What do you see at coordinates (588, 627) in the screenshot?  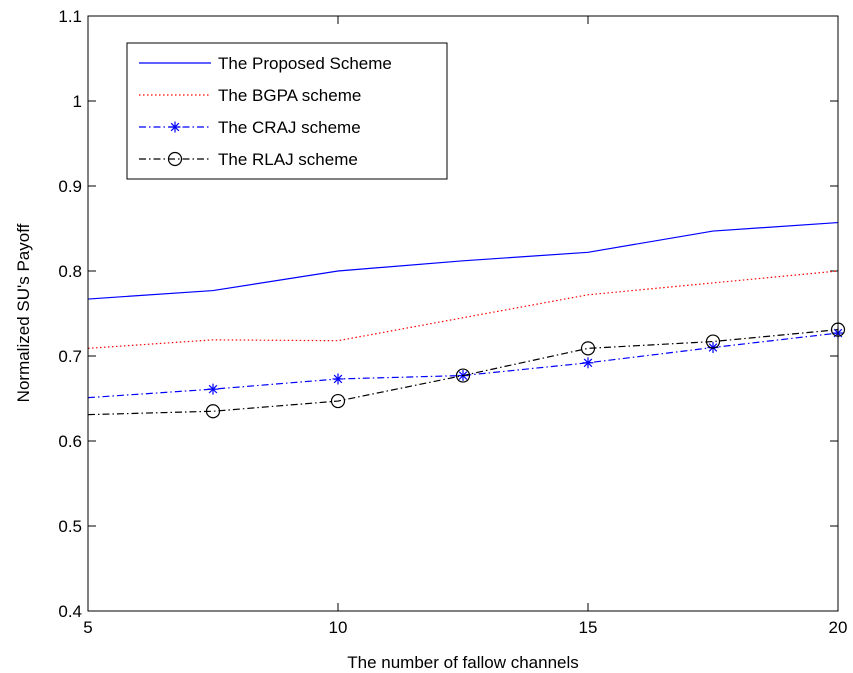 I see `x-tick-label: 15` at bounding box center [588, 627].